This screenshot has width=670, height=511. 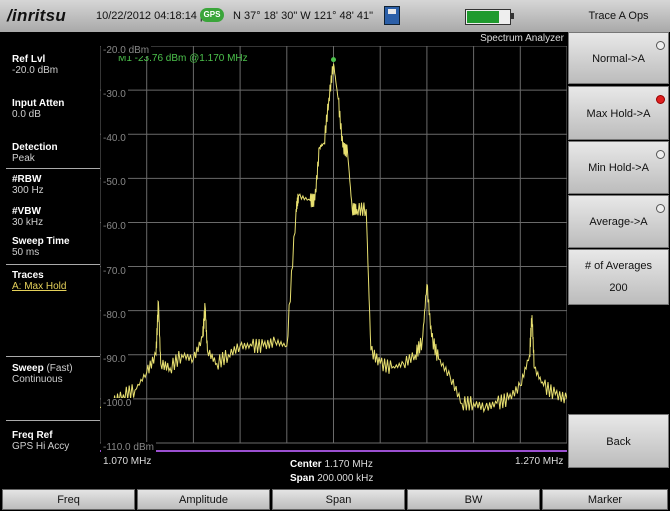 I want to click on y-tick-label: -60.0, so click(x=114, y=227).